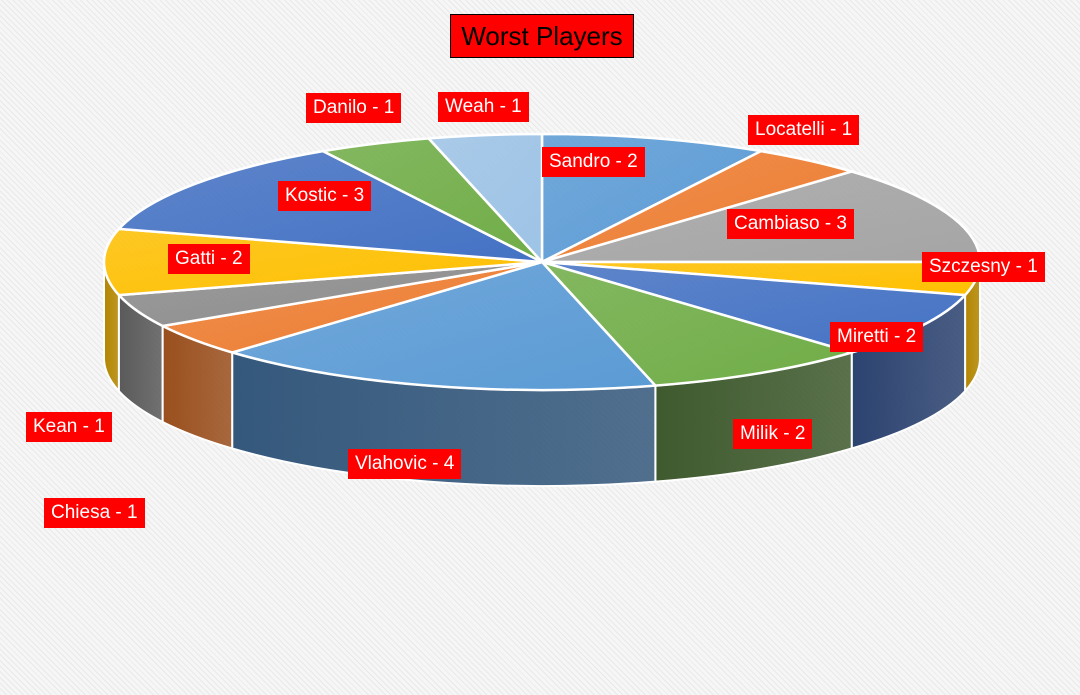  I want to click on data-label-weah: Weah - 1, so click(483, 107).